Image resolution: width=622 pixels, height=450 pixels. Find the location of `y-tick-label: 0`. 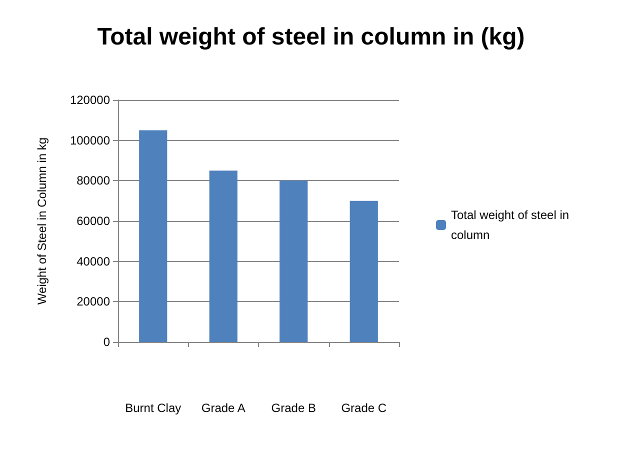

y-tick-label: 0 is located at coordinates (106, 342).